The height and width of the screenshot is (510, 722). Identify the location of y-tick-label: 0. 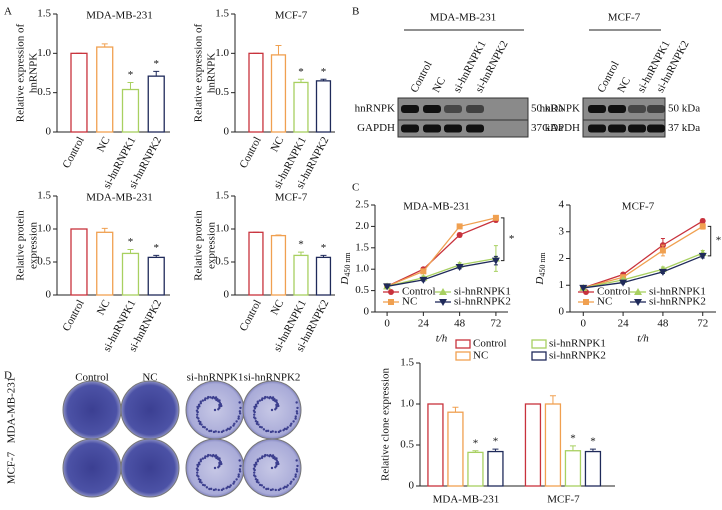
(227, 132).